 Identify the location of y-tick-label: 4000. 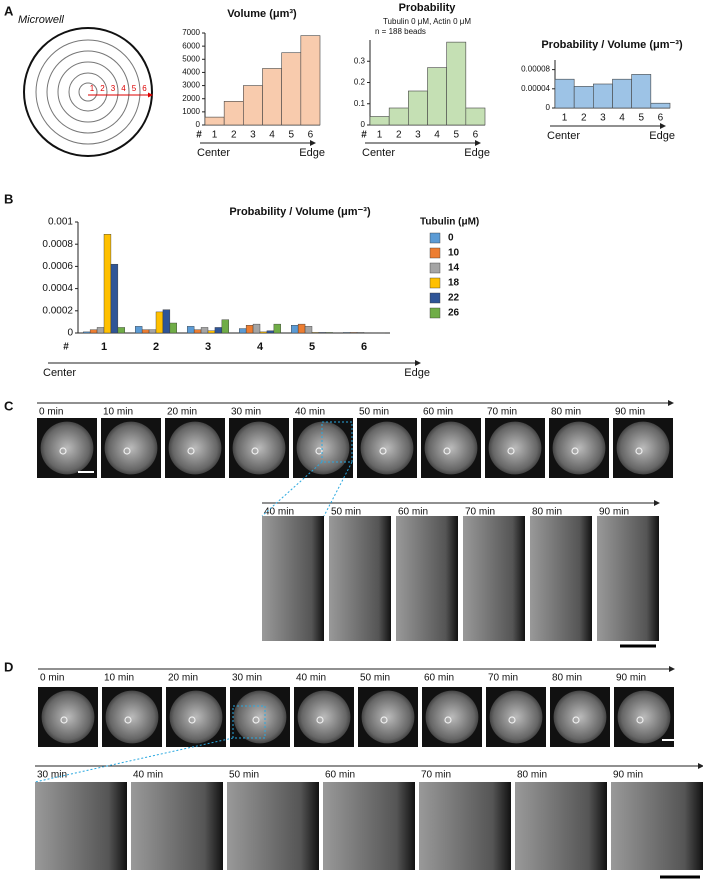
(191, 72).